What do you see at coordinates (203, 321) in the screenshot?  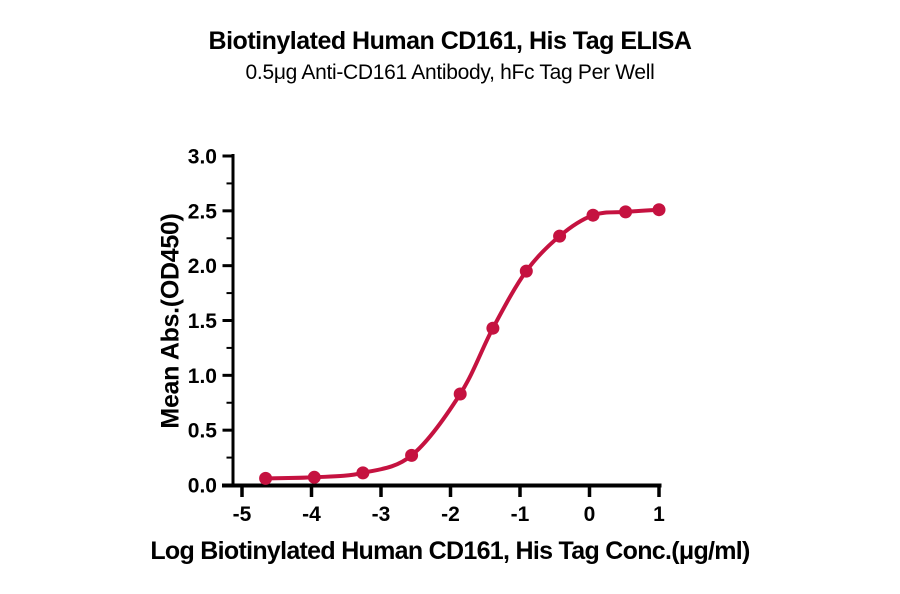 I see `y-tick-label: 1.5` at bounding box center [203, 321].